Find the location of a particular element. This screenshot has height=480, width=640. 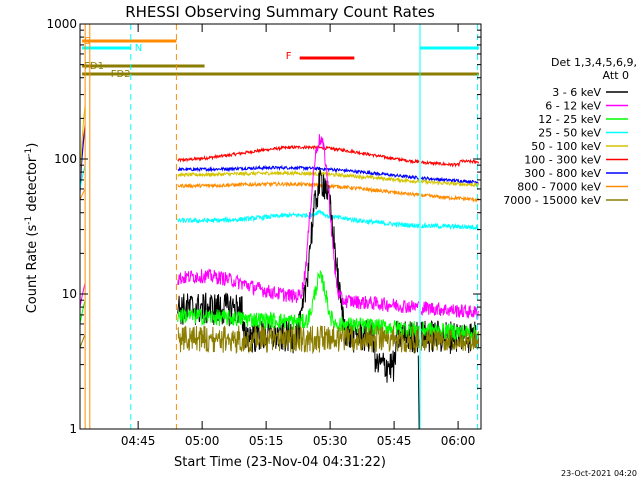

legend-entry-7000-15000-kev-label: 7000 - 15000 keV is located at coordinates (552, 200).